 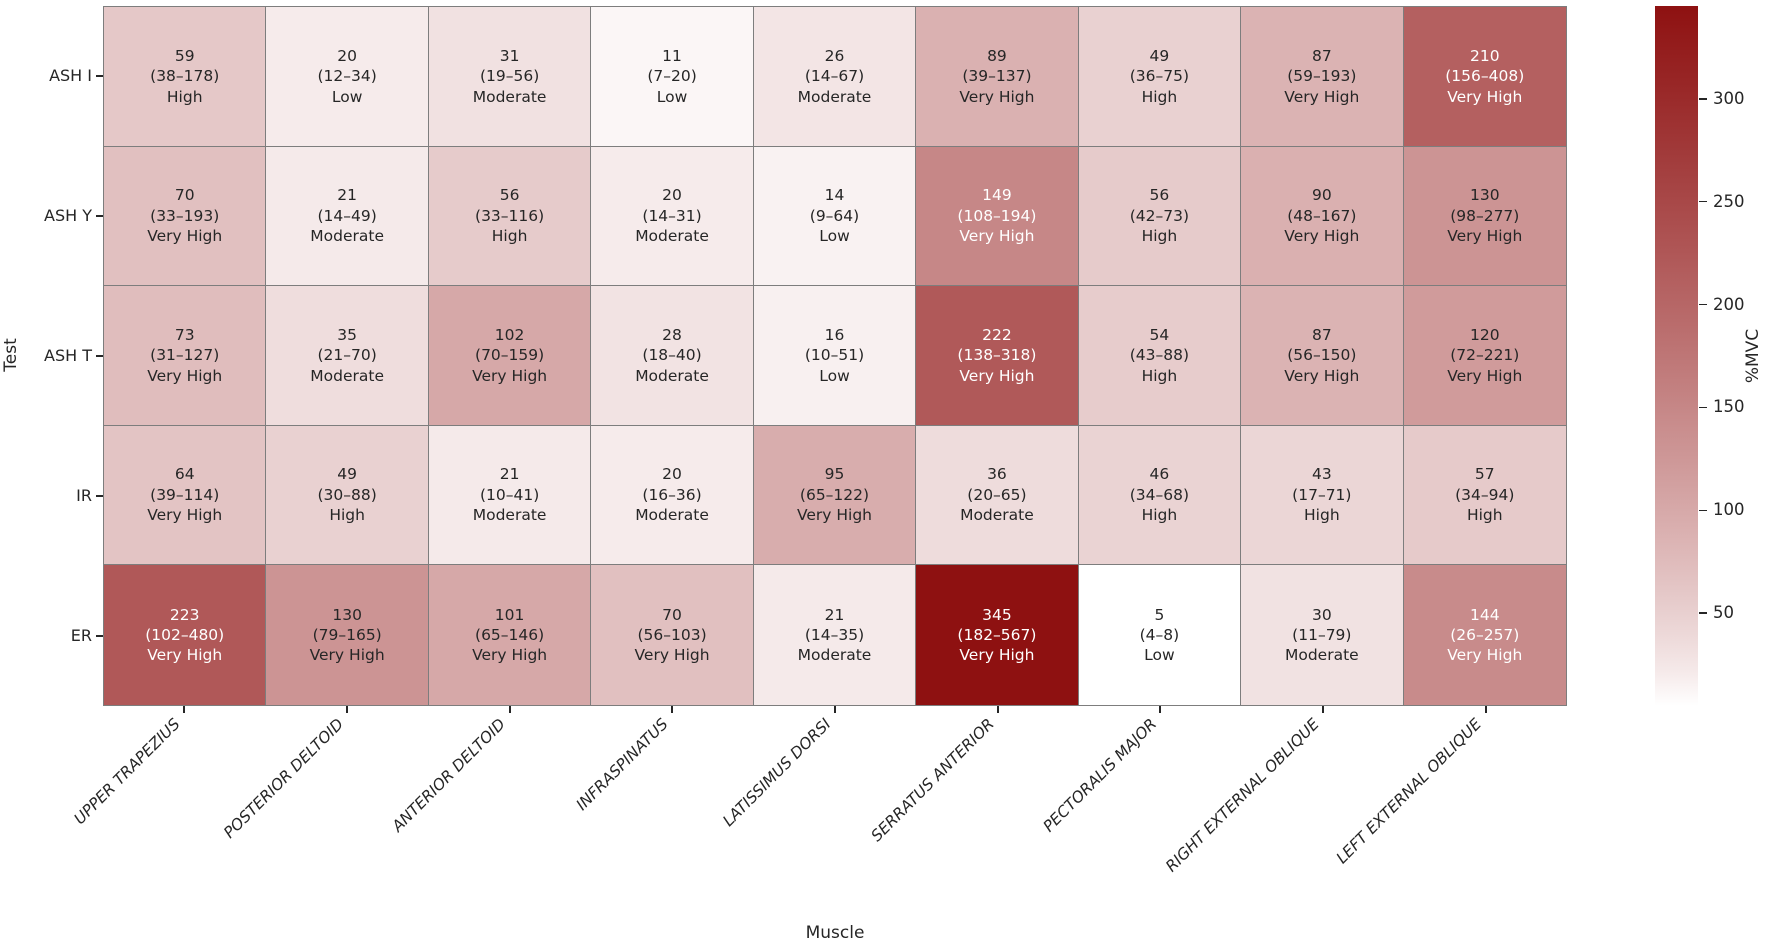 I want to click on heatmap-cell: 11 (7–20) Low, so click(x=672, y=77).